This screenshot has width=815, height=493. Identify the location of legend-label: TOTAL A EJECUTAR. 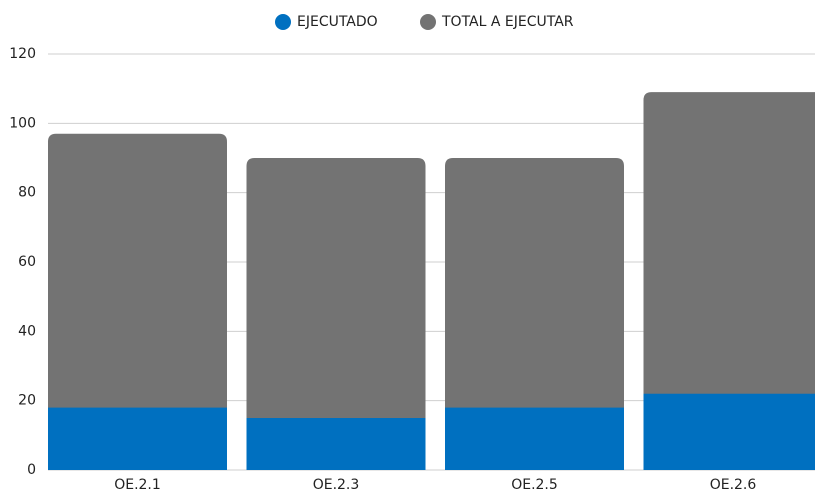
(507, 22).